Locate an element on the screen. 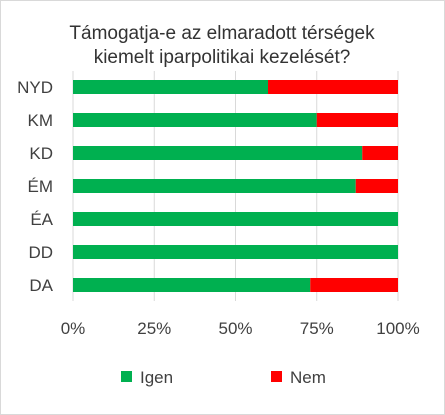 Image resolution: width=445 pixels, height=415 pixels. bar-nem-ém is located at coordinates (376, 186).